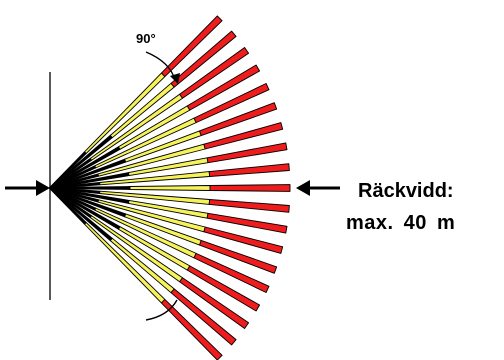 The image size is (504, 360). What do you see at coordinates (401, 223) in the screenshot?
I see `range-value: max. 40 m` at bounding box center [401, 223].